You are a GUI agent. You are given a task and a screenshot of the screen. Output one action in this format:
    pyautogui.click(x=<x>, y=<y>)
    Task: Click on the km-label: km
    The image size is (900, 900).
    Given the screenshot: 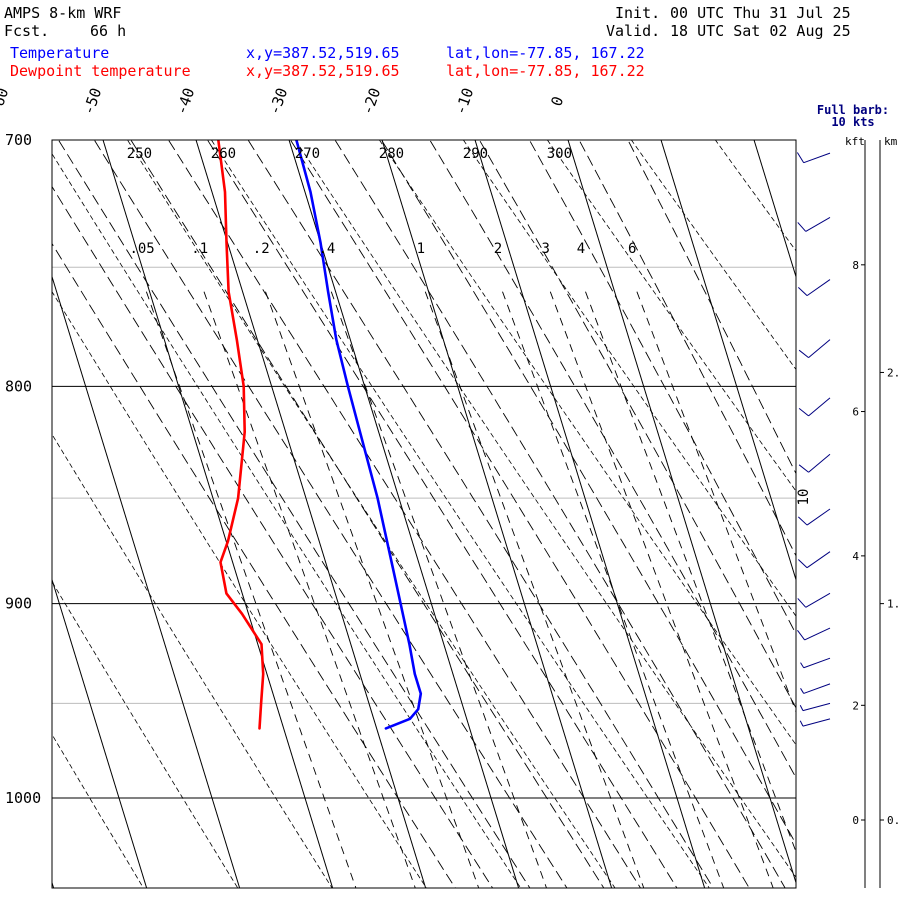 What is the action you would take?
    pyautogui.click(x=891, y=141)
    